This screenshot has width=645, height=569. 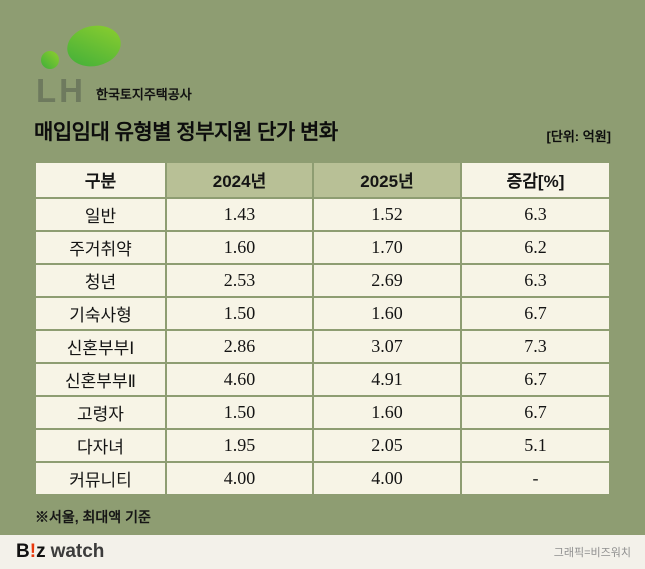 I want to click on credit-text: 그래픽=비즈워치, so click(x=592, y=553).